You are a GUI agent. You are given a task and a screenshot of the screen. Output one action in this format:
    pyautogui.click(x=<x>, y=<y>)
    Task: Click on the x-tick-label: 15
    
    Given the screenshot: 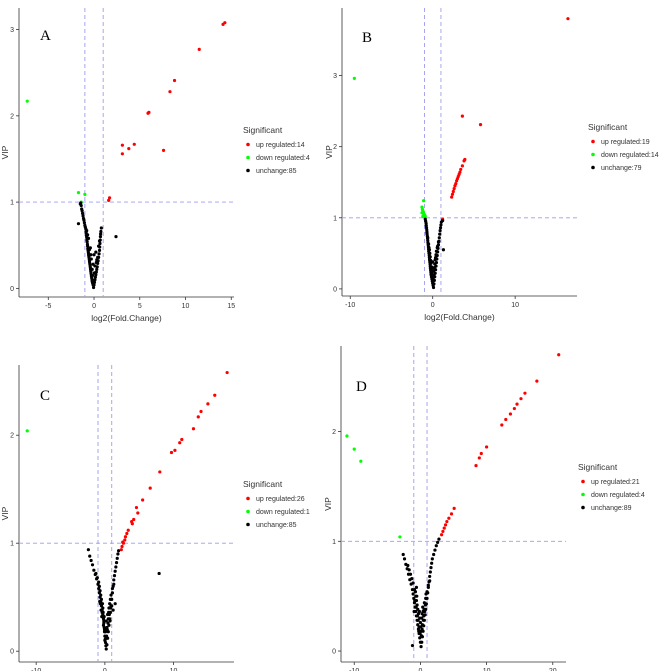 What is the action you would take?
    pyautogui.click(x=231, y=306)
    